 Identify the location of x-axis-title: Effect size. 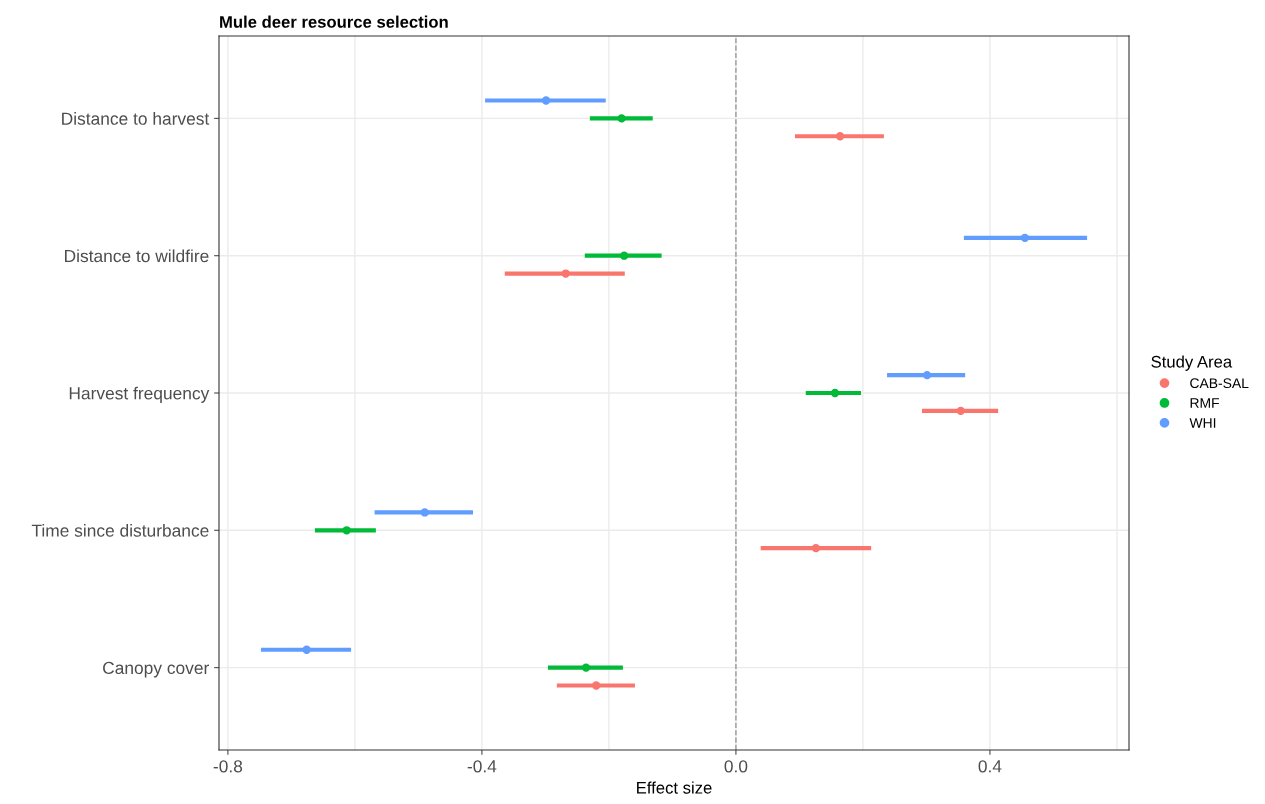
(674, 787).